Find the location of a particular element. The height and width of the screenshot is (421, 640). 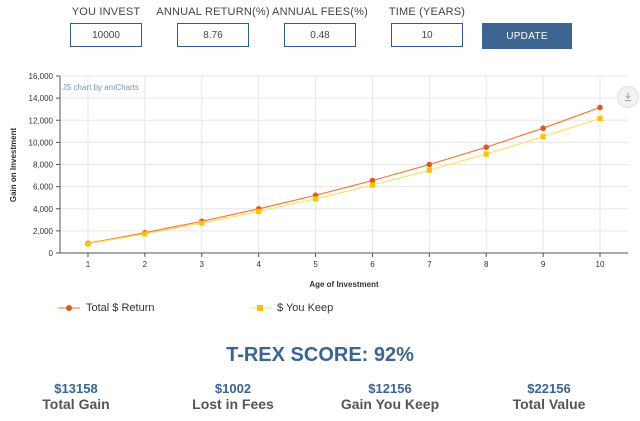

chart-credit: JS chart by amCharts is located at coordinates (100, 87).